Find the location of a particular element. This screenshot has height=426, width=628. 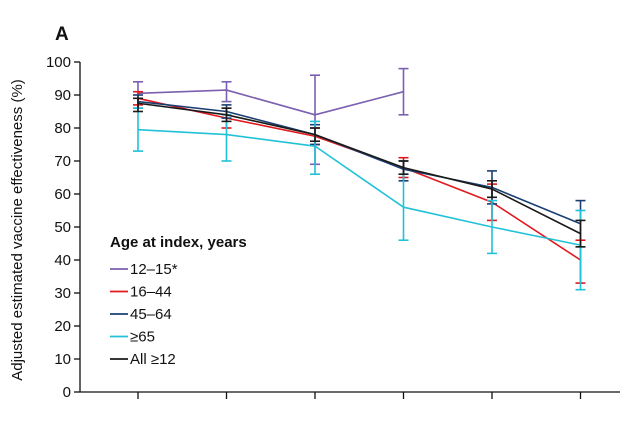

y-tick-label: 10 is located at coordinates (62, 359).